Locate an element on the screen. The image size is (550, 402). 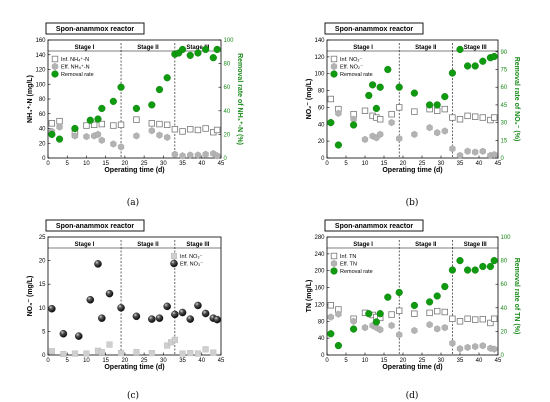
legend-label: Inf. NO₃⁻ is located at coordinates (191, 257).